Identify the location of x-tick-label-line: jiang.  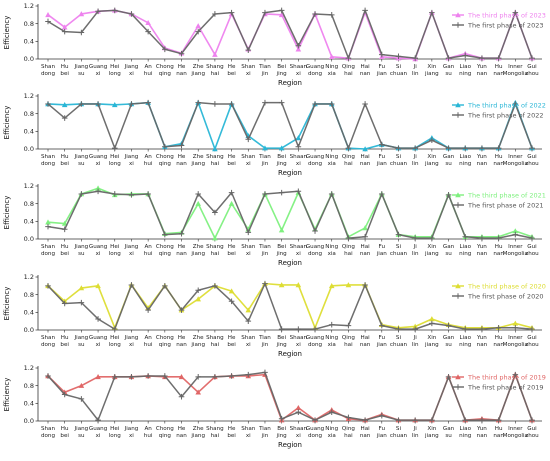
(197, 345).